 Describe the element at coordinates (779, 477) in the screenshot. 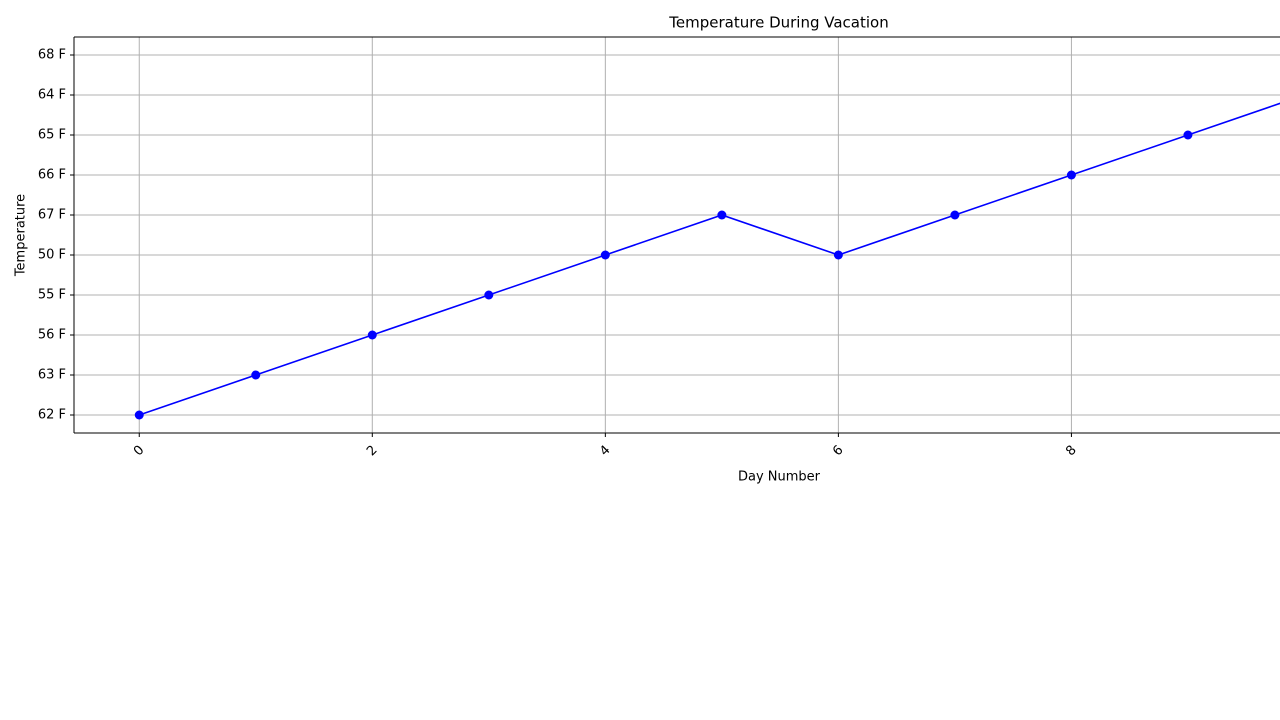

I see `x-axis-label: Day Number` at that location.